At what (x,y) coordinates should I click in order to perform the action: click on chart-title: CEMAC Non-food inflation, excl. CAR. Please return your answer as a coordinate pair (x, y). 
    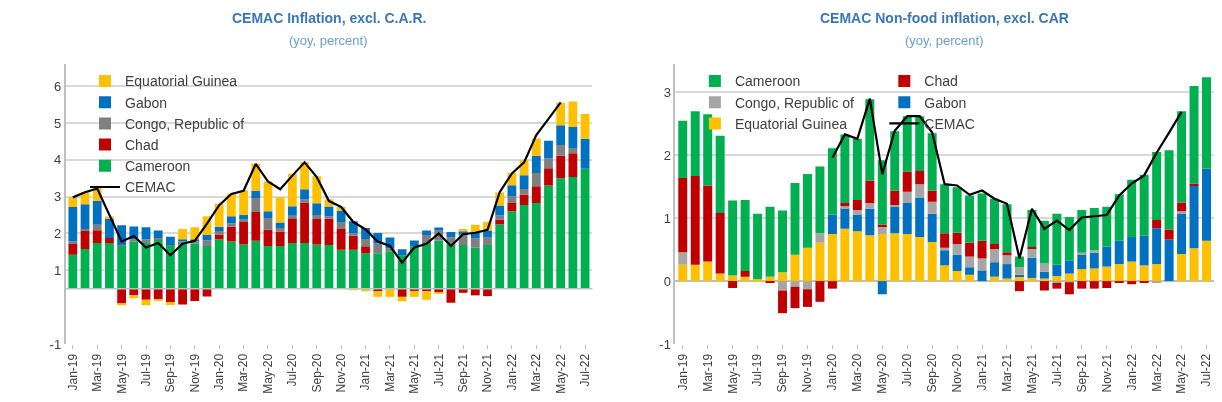
    Looking at the image, I should click on (944, 18).